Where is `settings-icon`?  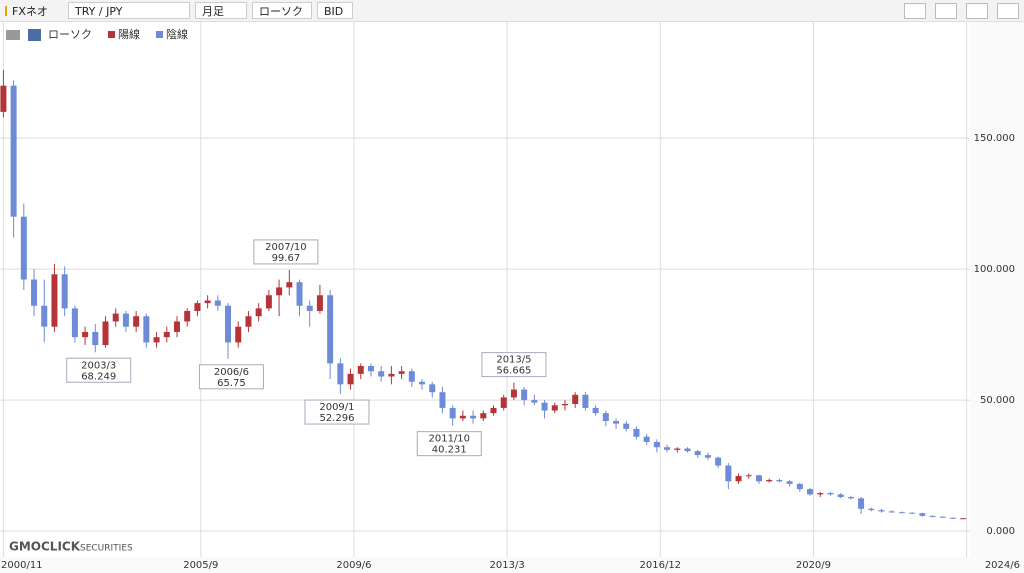
settings-icon is located at coordinates (13, 35).